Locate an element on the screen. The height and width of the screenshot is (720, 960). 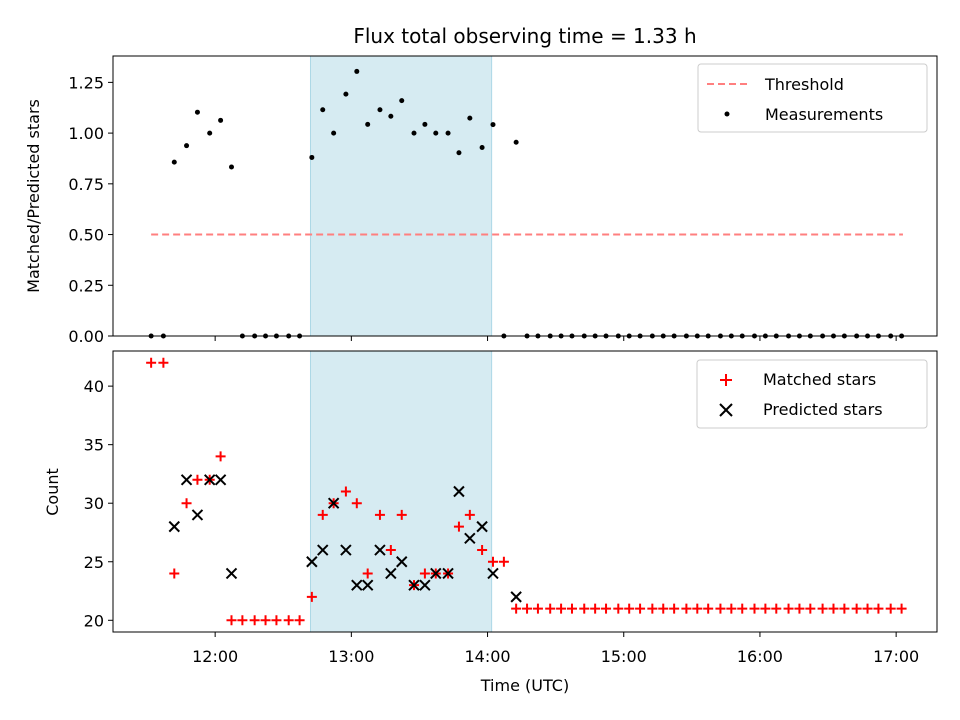
bottom-y-tick-label: 40 is located at coordinates (94, 386).